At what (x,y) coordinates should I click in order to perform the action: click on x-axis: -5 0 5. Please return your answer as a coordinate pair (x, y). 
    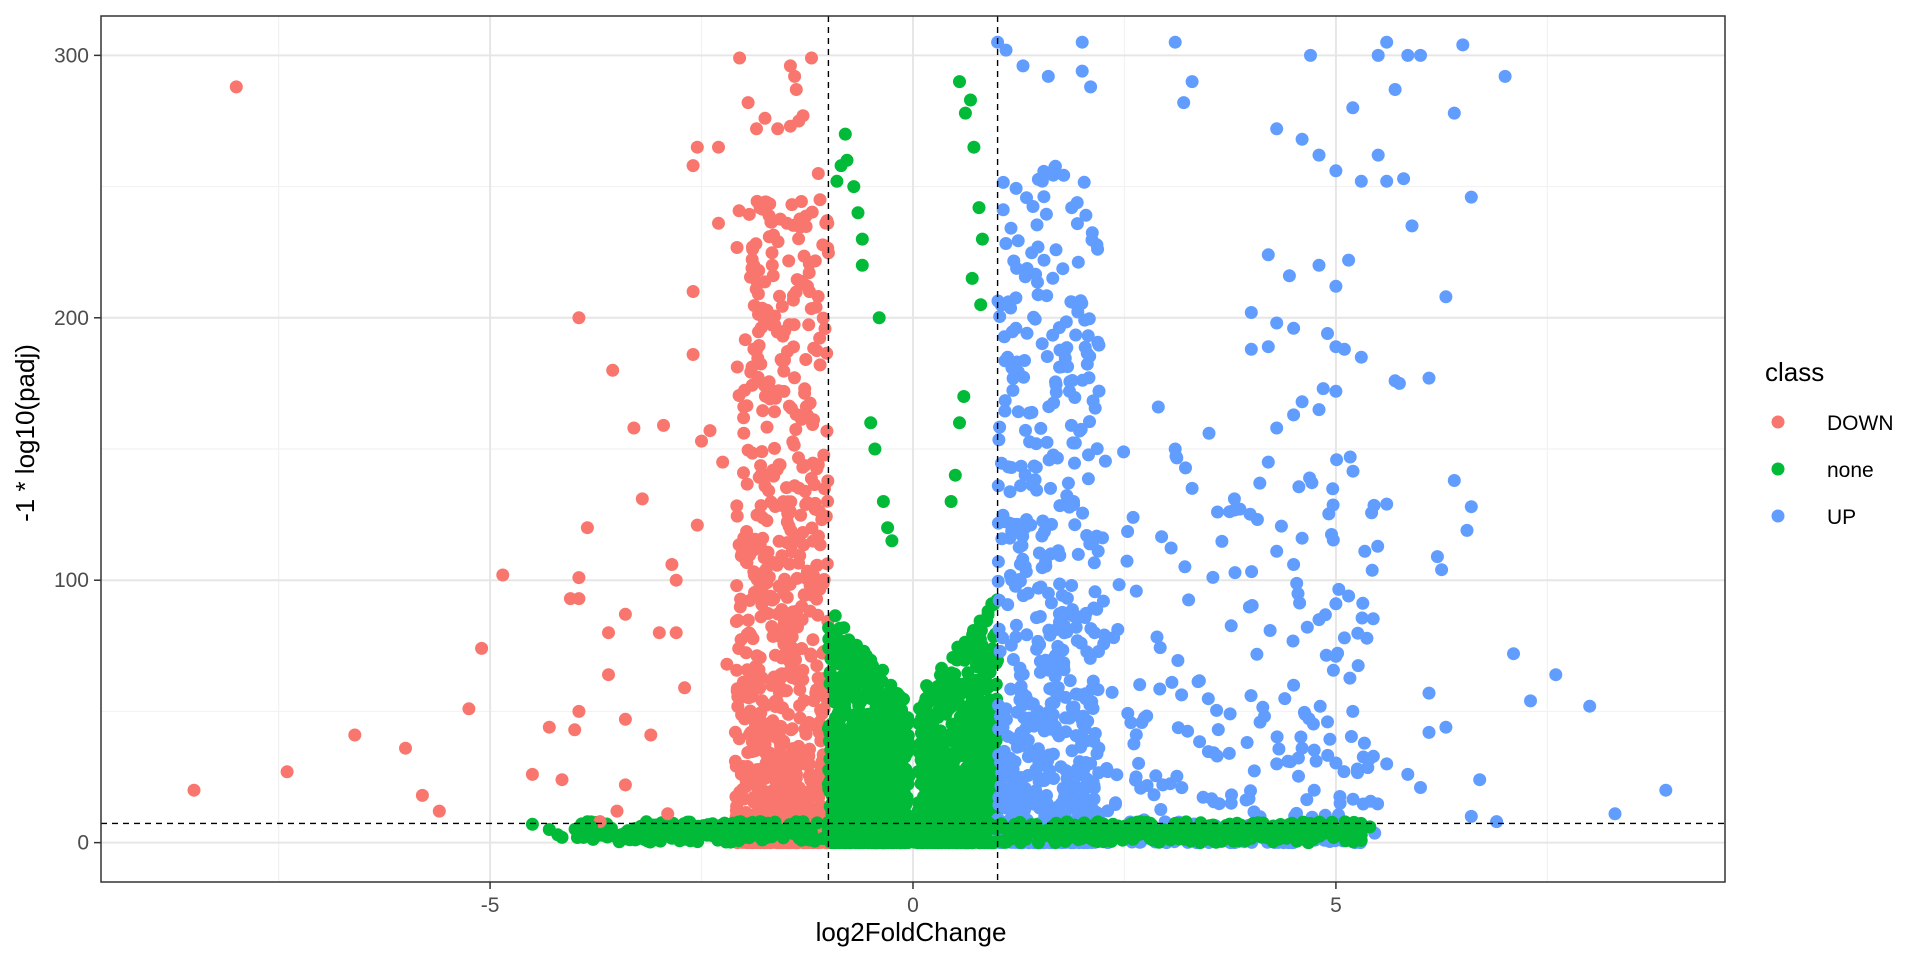
    Looking at the image, I should click on (911, 899).